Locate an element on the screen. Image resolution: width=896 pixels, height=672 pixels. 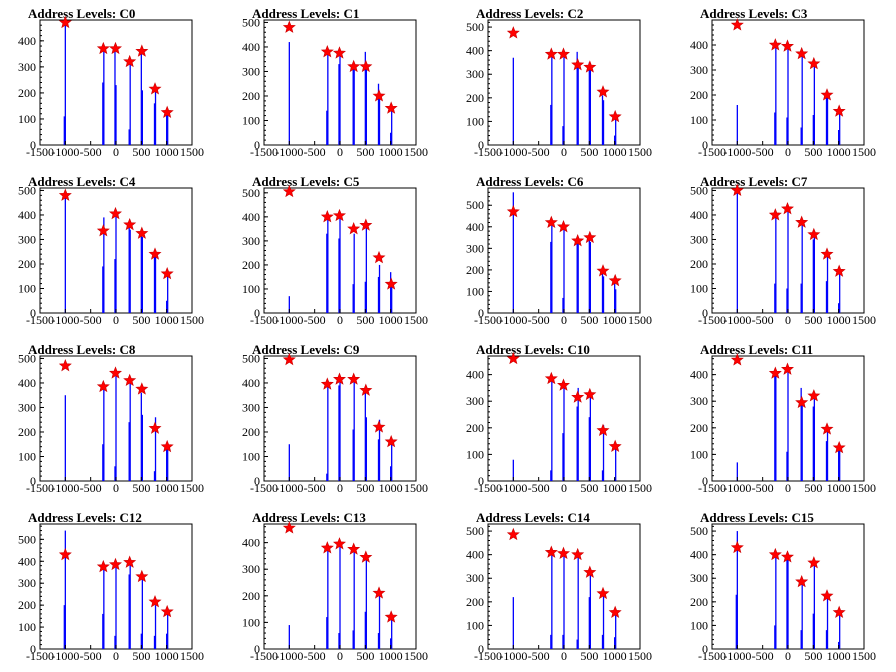
chart-title: Address Levels: C8 is located at coordinates (82, 349).